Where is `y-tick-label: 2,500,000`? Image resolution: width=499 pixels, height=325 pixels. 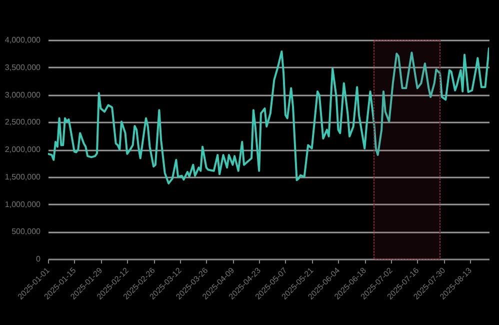
y-tick-label: 2,500,000 is located at coordinates (23, 122).